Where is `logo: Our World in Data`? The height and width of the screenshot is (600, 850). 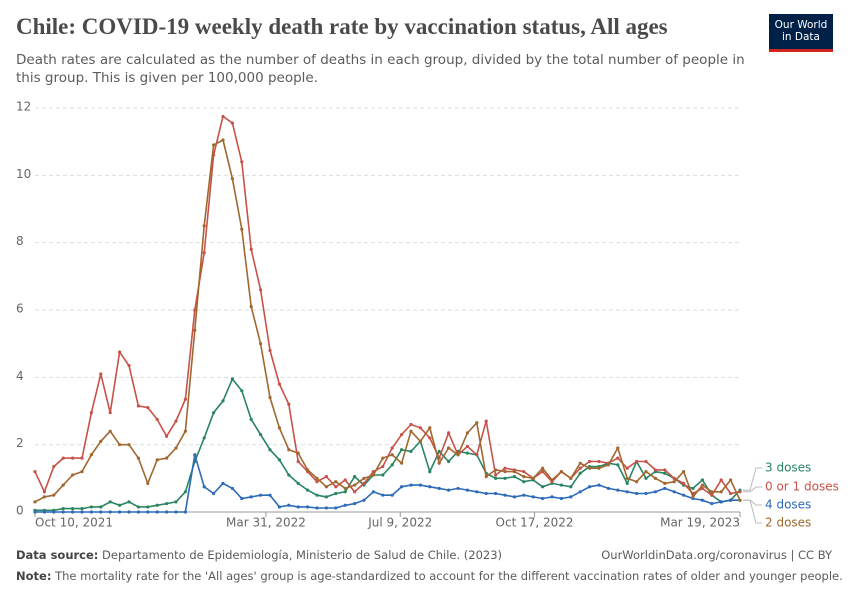 logo: Our World in Data is located at coordinates (801, 33).